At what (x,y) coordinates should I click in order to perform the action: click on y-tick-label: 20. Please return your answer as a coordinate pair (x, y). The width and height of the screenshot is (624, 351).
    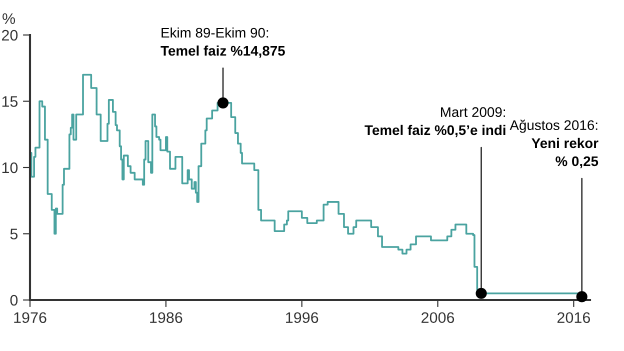
    Looking at the image, I should click on (10, 35).